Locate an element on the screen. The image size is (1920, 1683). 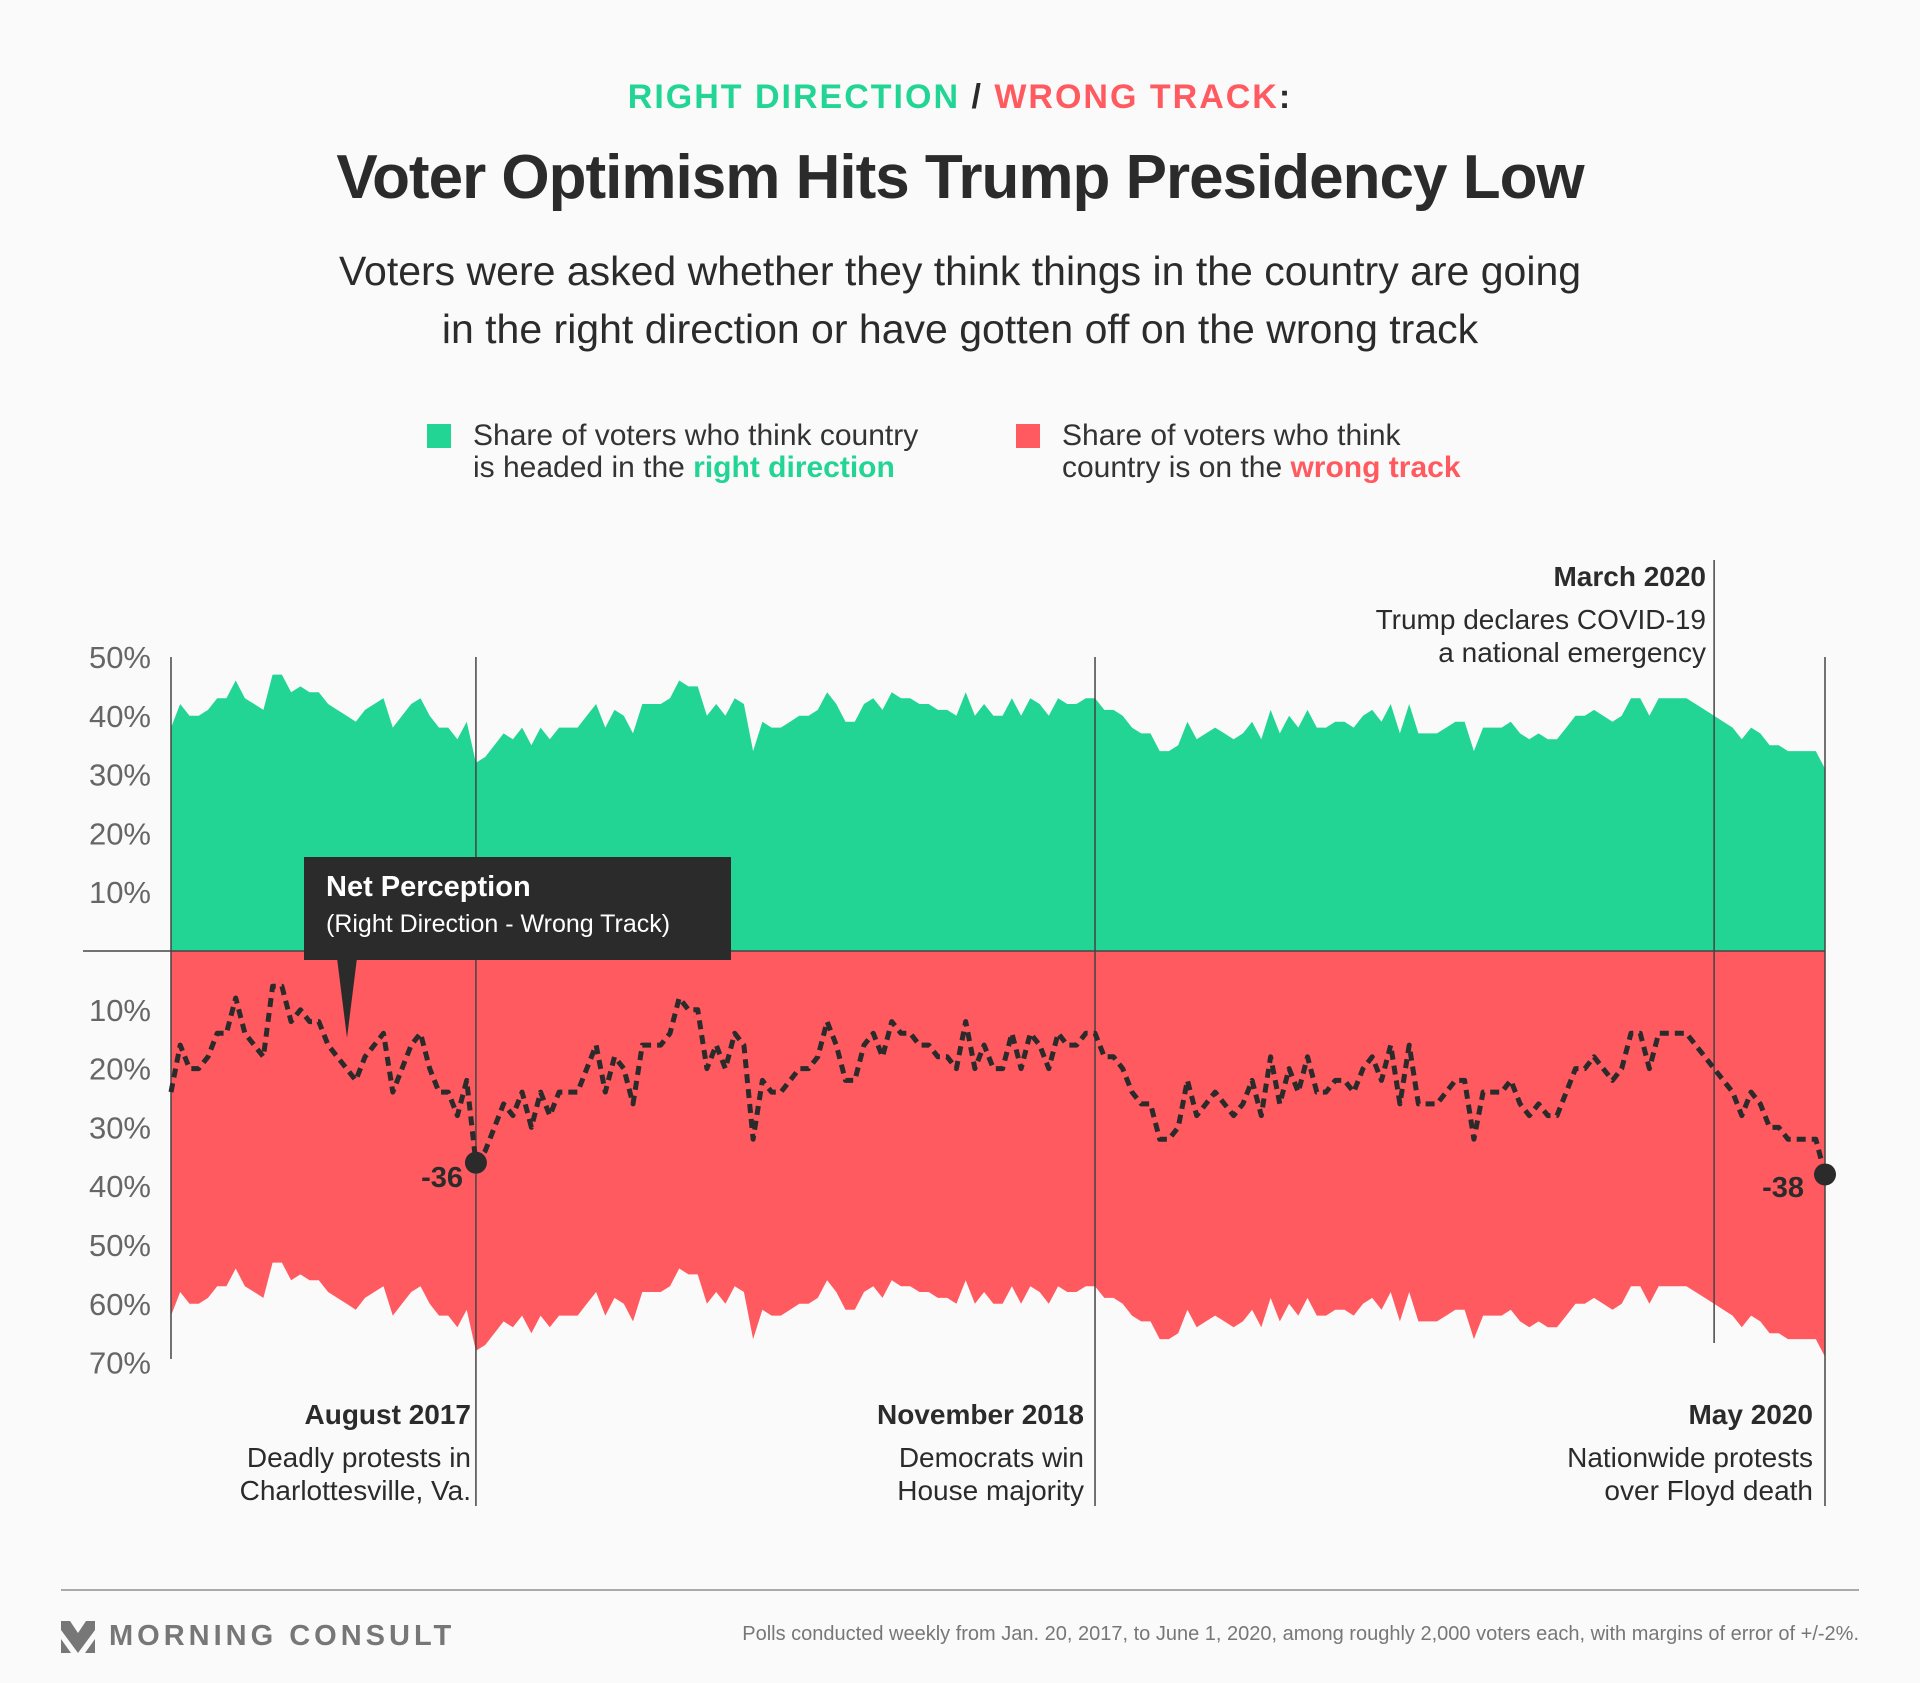
brand-logo: MORNING CONSULT is located at coordinates (258, 1636).